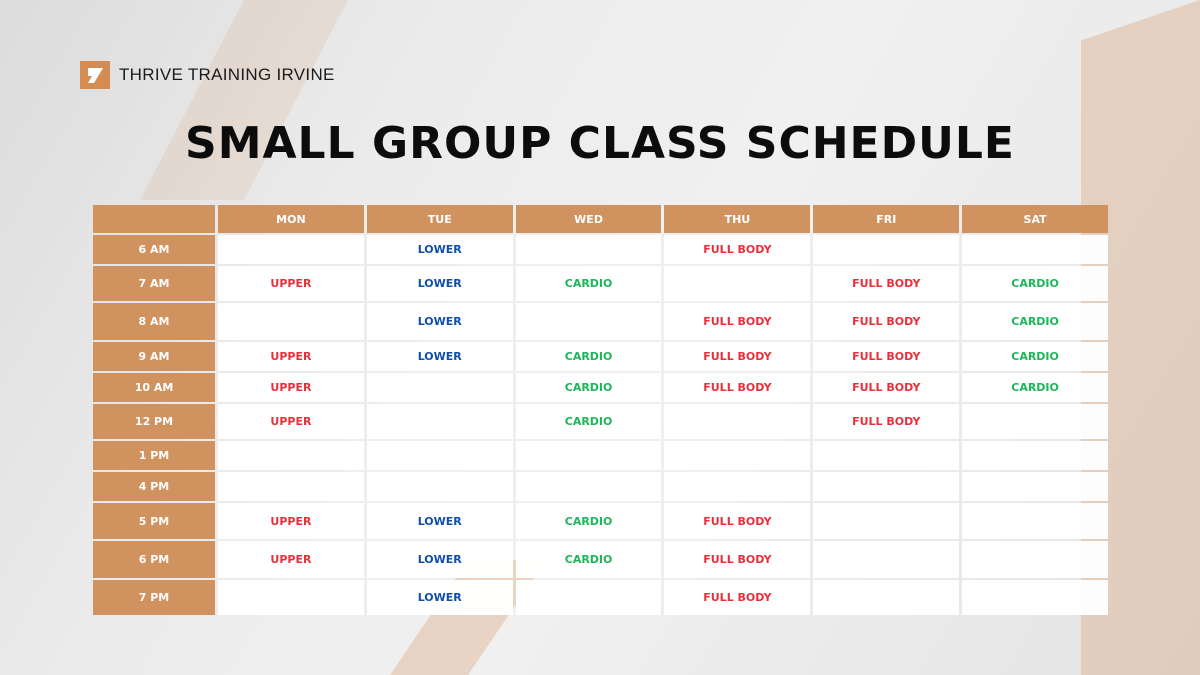  Describe the element at coordinates (886, 219) in the screenshot. I see `day-header-fri: FRI` at that location.